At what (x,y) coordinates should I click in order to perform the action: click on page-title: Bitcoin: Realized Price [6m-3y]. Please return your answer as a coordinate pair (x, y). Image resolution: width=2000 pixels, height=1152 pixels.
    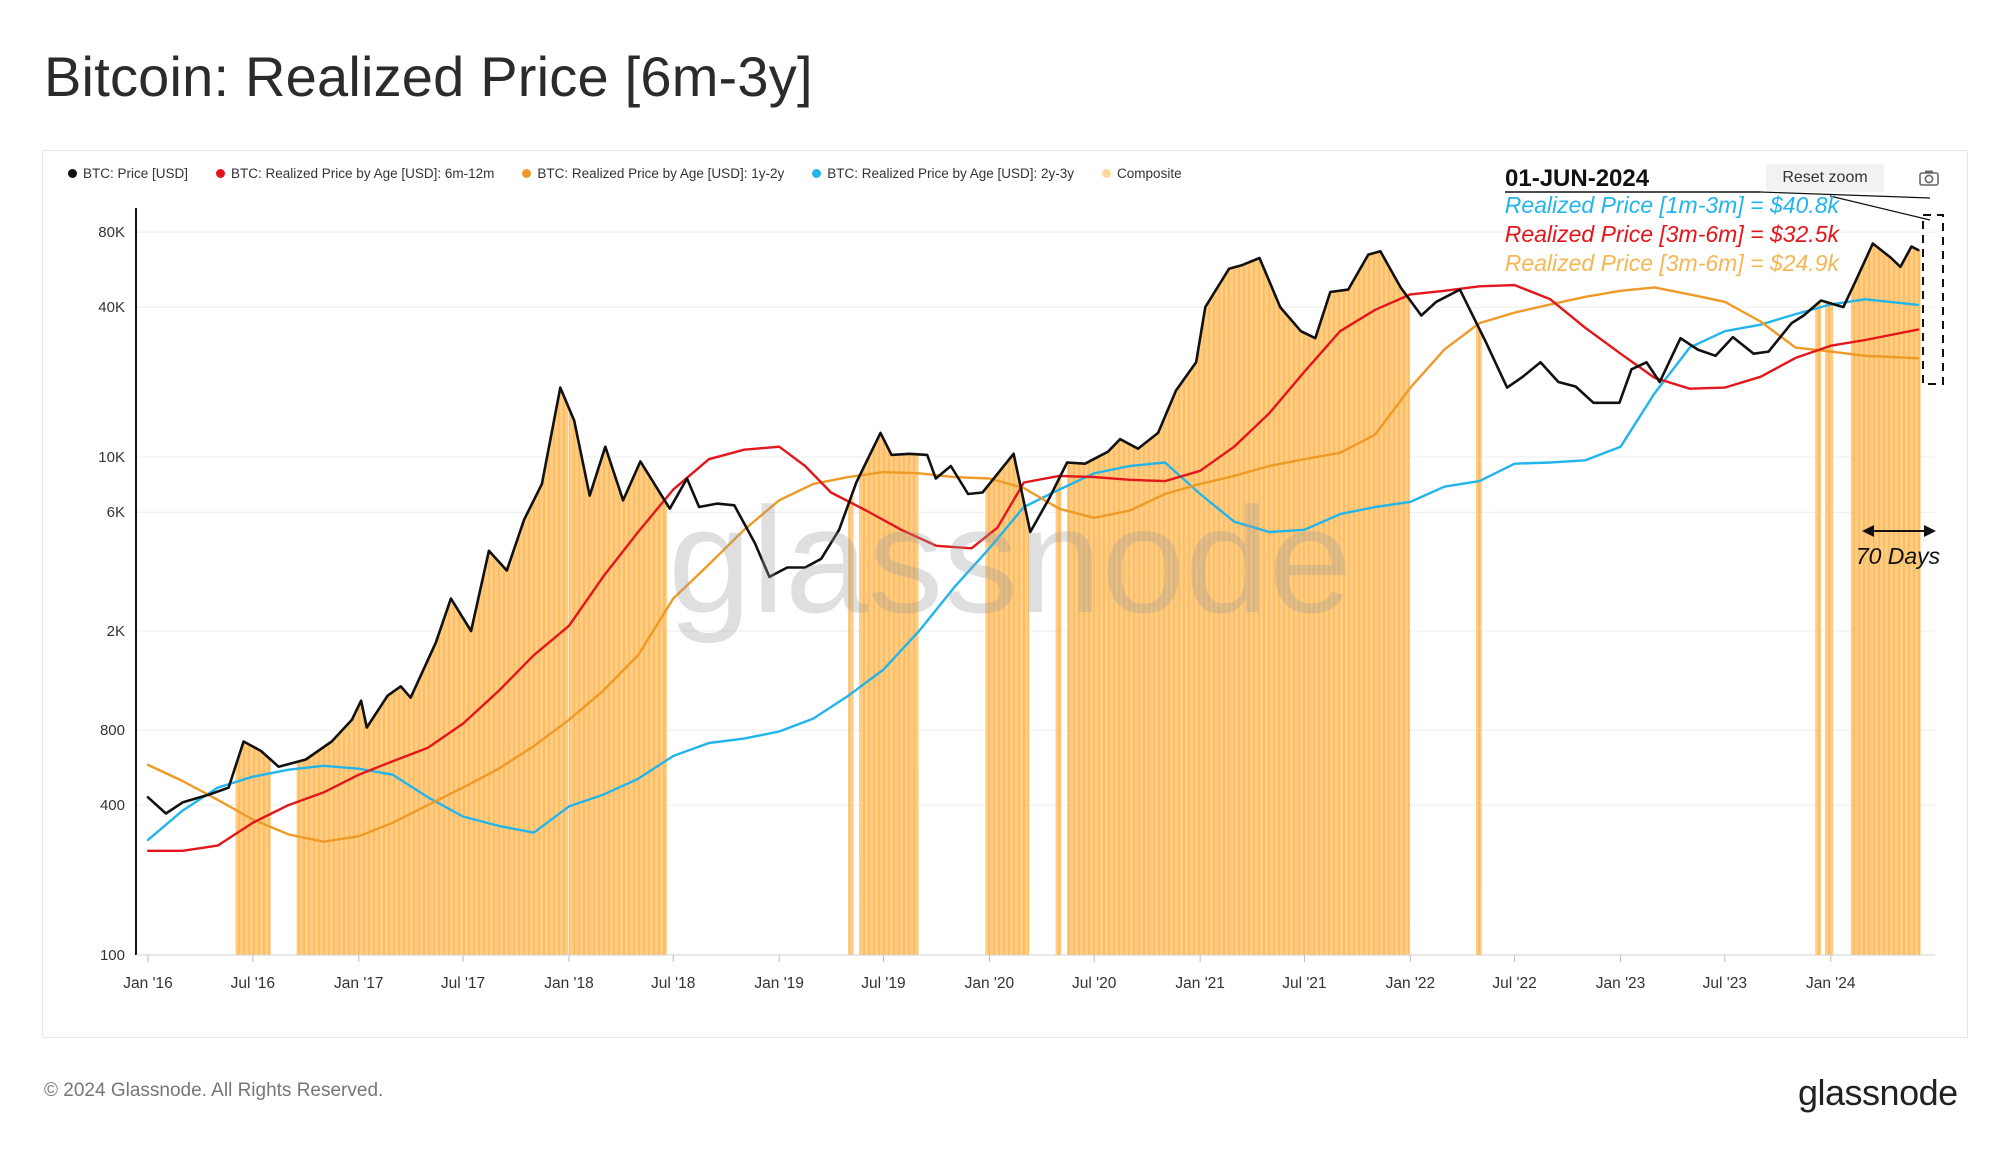
    Looking at the image, I should click on (428, 76).